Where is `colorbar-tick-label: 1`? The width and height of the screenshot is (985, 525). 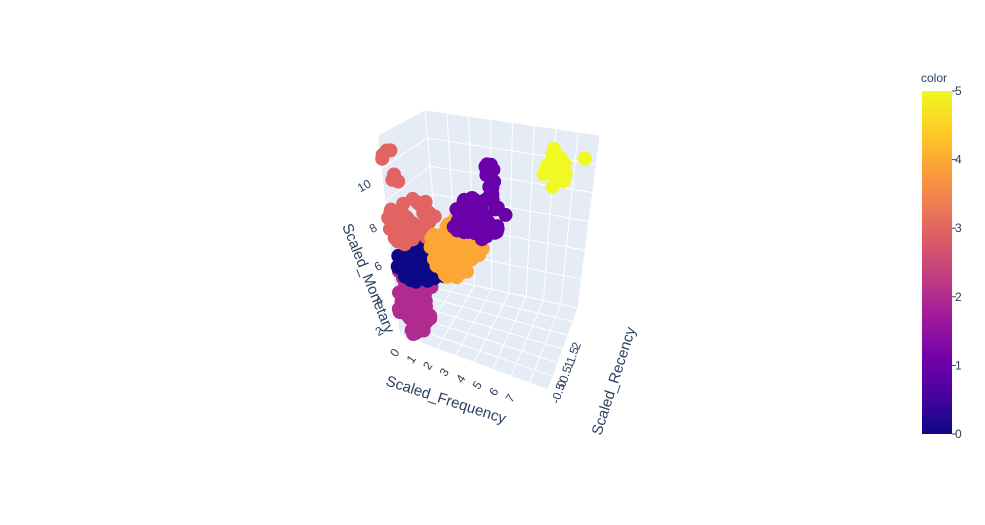
colorbar-tick-label: 1 is located at coordinates (958, 365).